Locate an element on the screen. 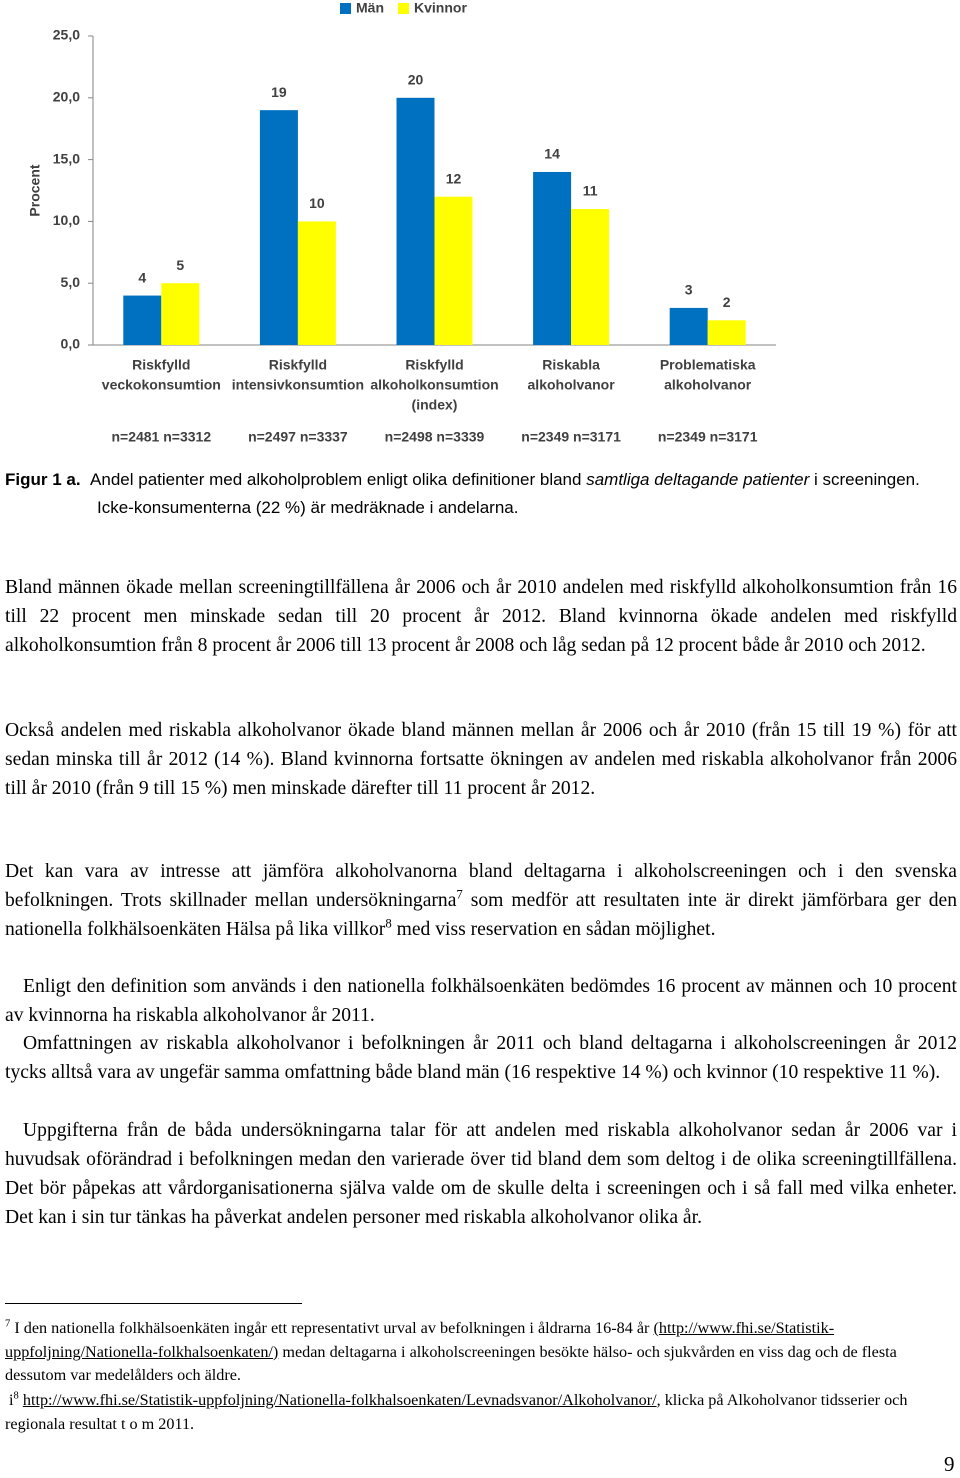 This screenshot has height=1478, width=960. footnote-rule is located at coordinates (153, 1303).